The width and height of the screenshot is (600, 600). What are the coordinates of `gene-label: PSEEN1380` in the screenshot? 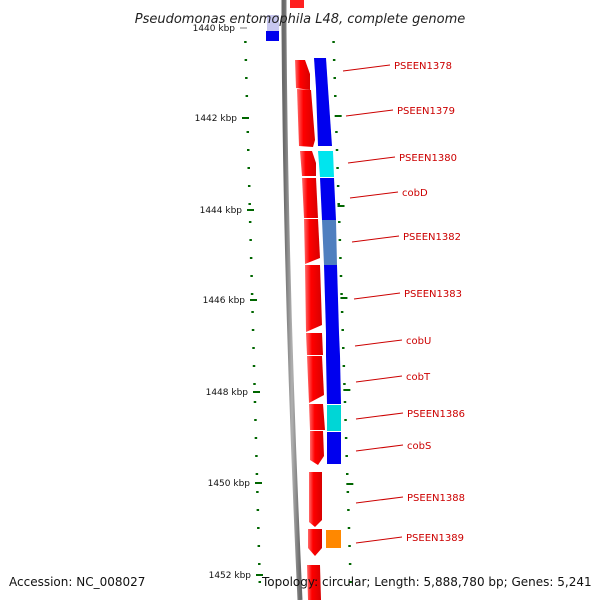 It's located at (428, 158).